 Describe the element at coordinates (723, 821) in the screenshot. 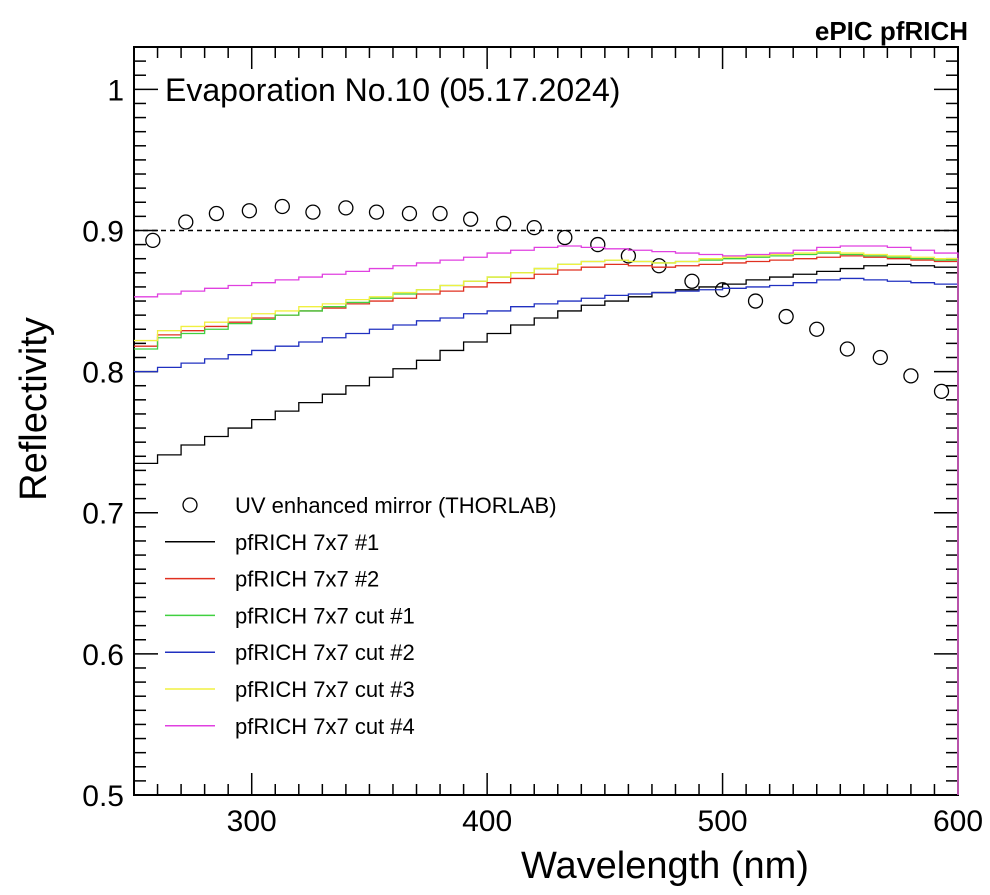

I see `x-tick-label: 500` at that location.